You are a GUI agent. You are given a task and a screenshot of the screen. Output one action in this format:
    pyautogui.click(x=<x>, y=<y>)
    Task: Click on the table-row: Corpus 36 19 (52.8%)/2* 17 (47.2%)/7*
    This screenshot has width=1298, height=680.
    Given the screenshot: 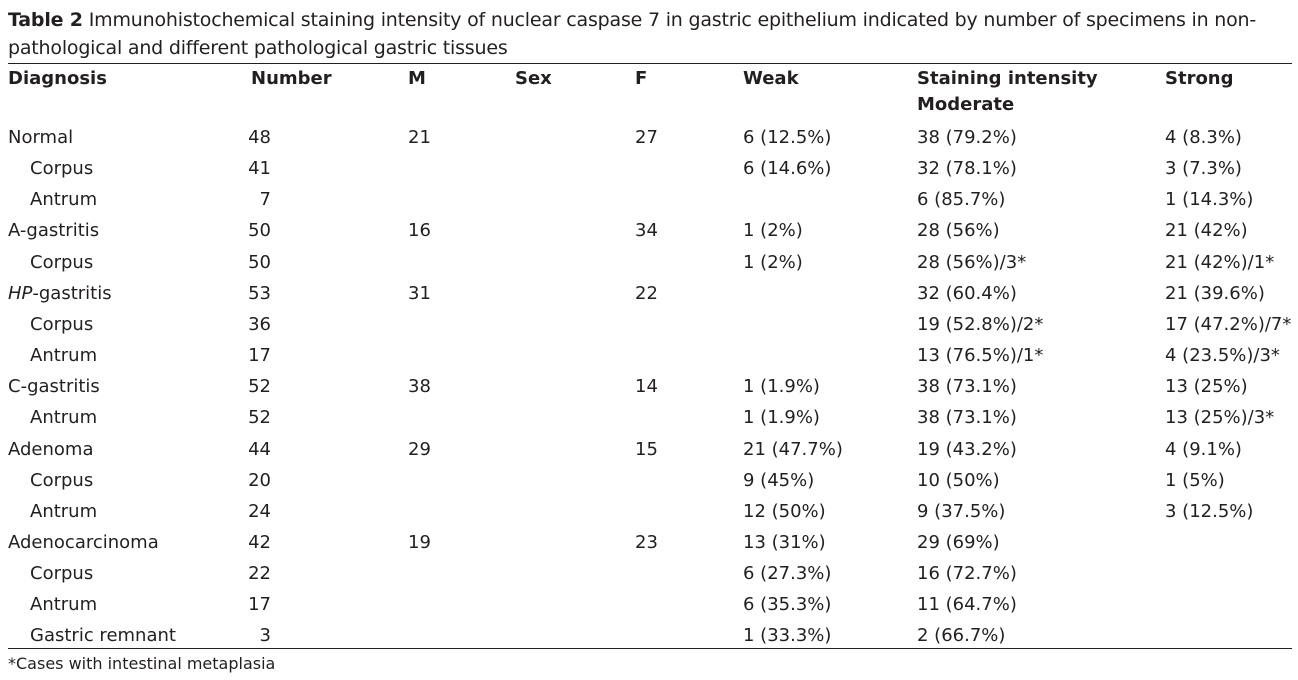 What is the action you would take?
    pyautogui.click(x=649, y=324)
    